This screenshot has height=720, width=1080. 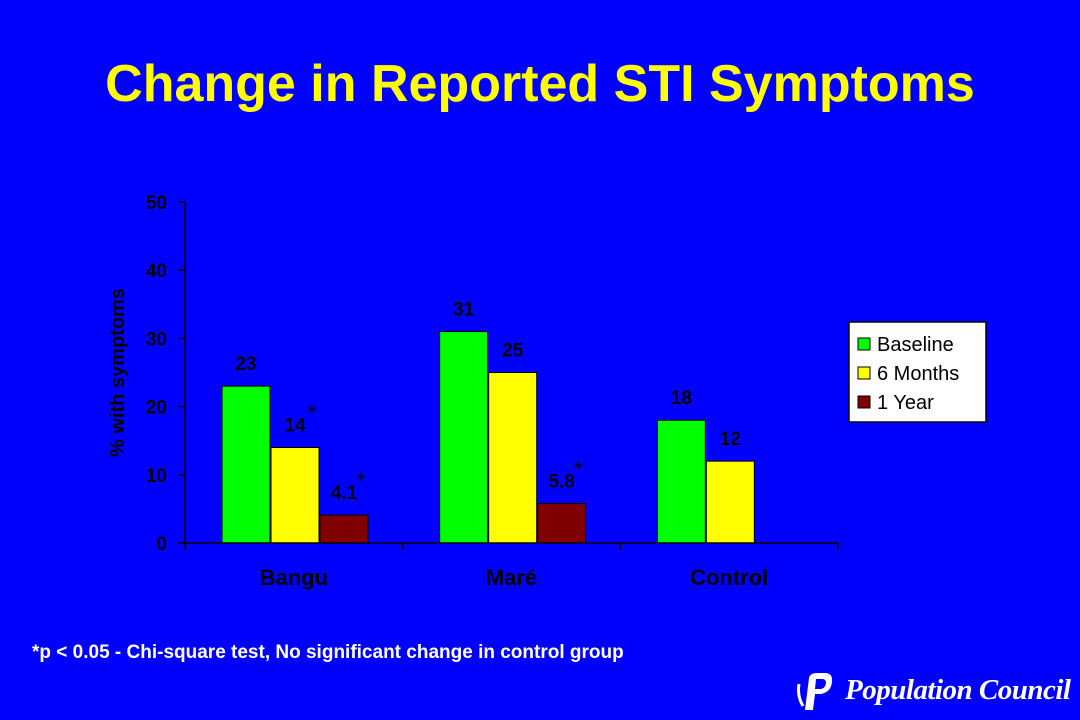 I want to click on x-tick-label: Bangu, so click(x=294, y=577).